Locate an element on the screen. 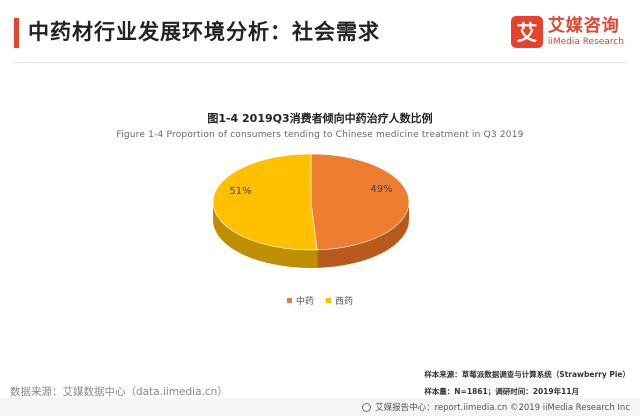 This screenshot has height=416, width=640. brand-mark-icon: 艾 is located at coordinates (526, 32).